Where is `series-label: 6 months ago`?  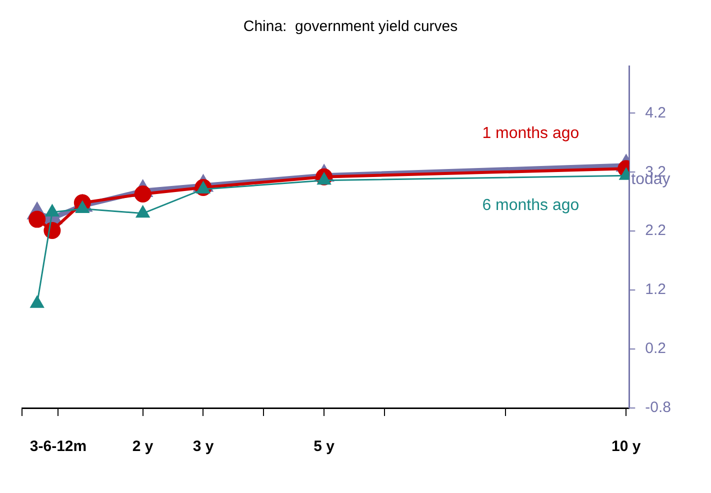 series-label: 6 months ago is located at coordinates (531, 205).